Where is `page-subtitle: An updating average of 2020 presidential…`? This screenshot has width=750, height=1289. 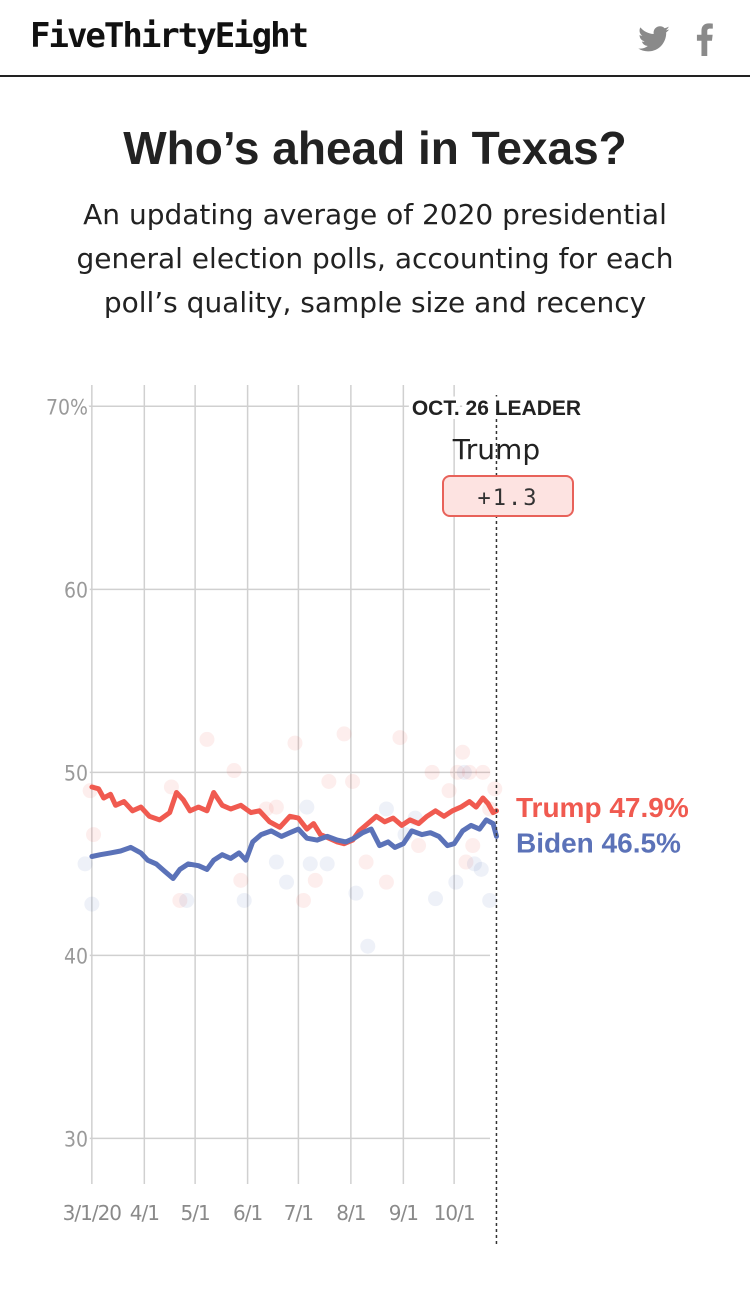 page-subtitle: An updating average of 2020 presidential… is located at coordinates (375, 258).